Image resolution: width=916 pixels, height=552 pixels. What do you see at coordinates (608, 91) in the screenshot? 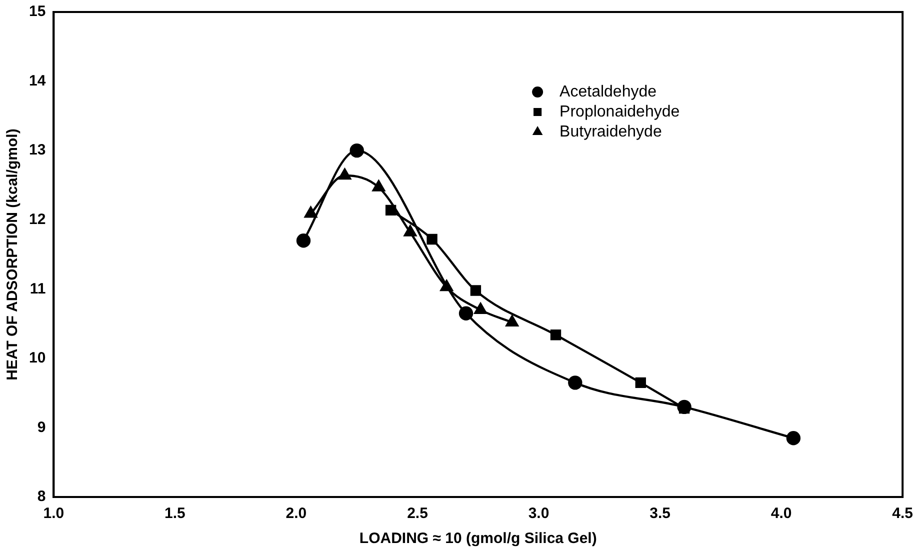
I see `legend-label: Acetaldehyde` at bounding box center [608, 91].